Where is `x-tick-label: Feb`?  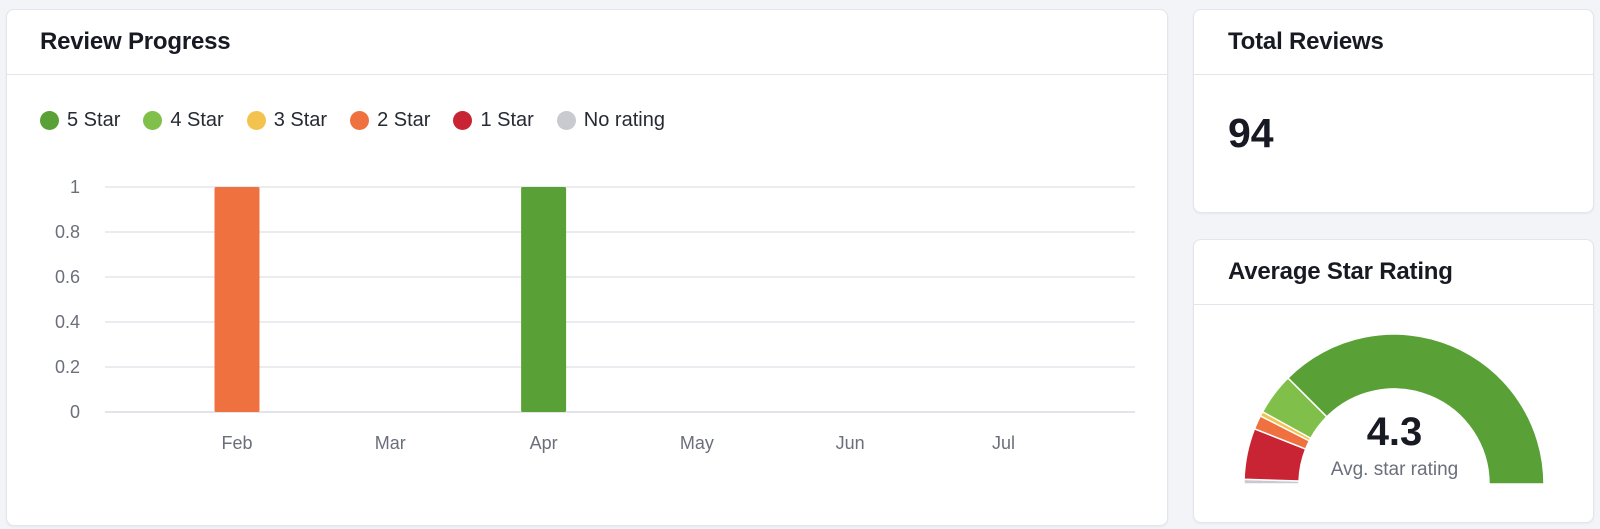 x-tick-label: Feb is located at coordinates (236, 443).